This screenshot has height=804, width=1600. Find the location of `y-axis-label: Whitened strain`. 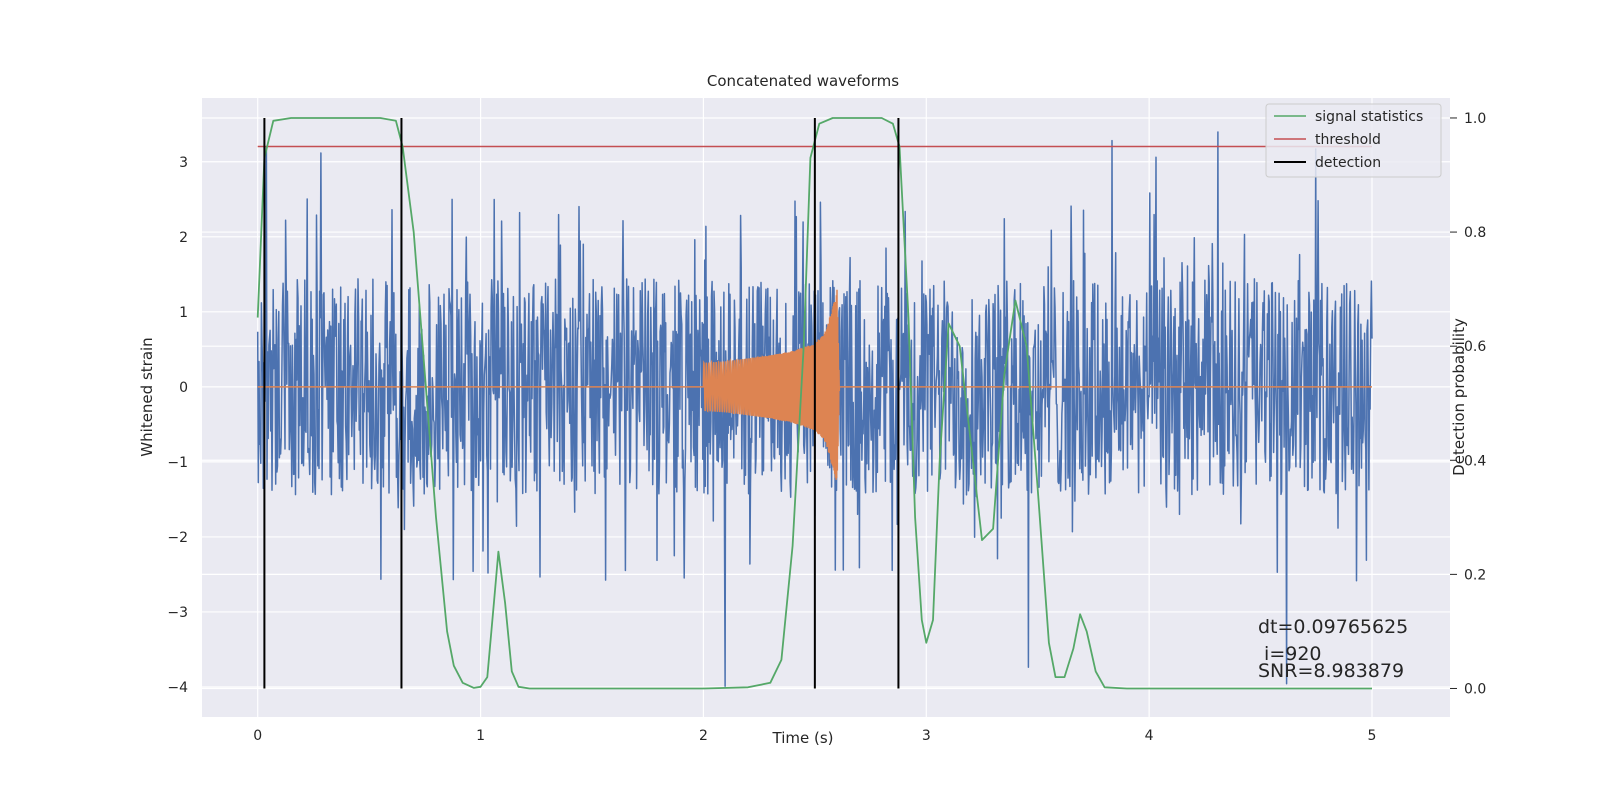

y-axis-label: Whitened strain is located at coordinates (147, 396).